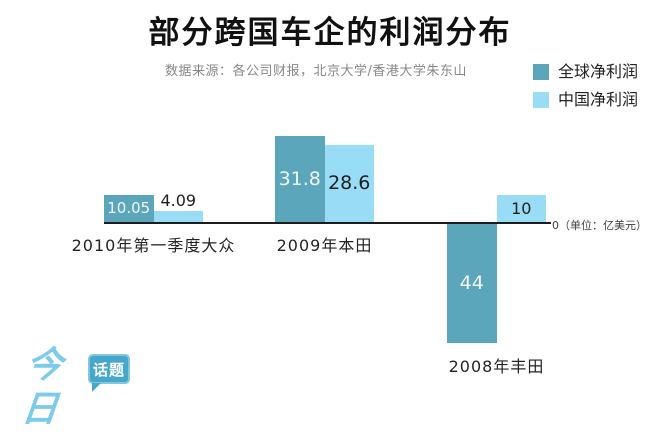 This screenshot has height=432, width=660. I want to click on bar-china-3-value-label: 10, so click(521, 208).